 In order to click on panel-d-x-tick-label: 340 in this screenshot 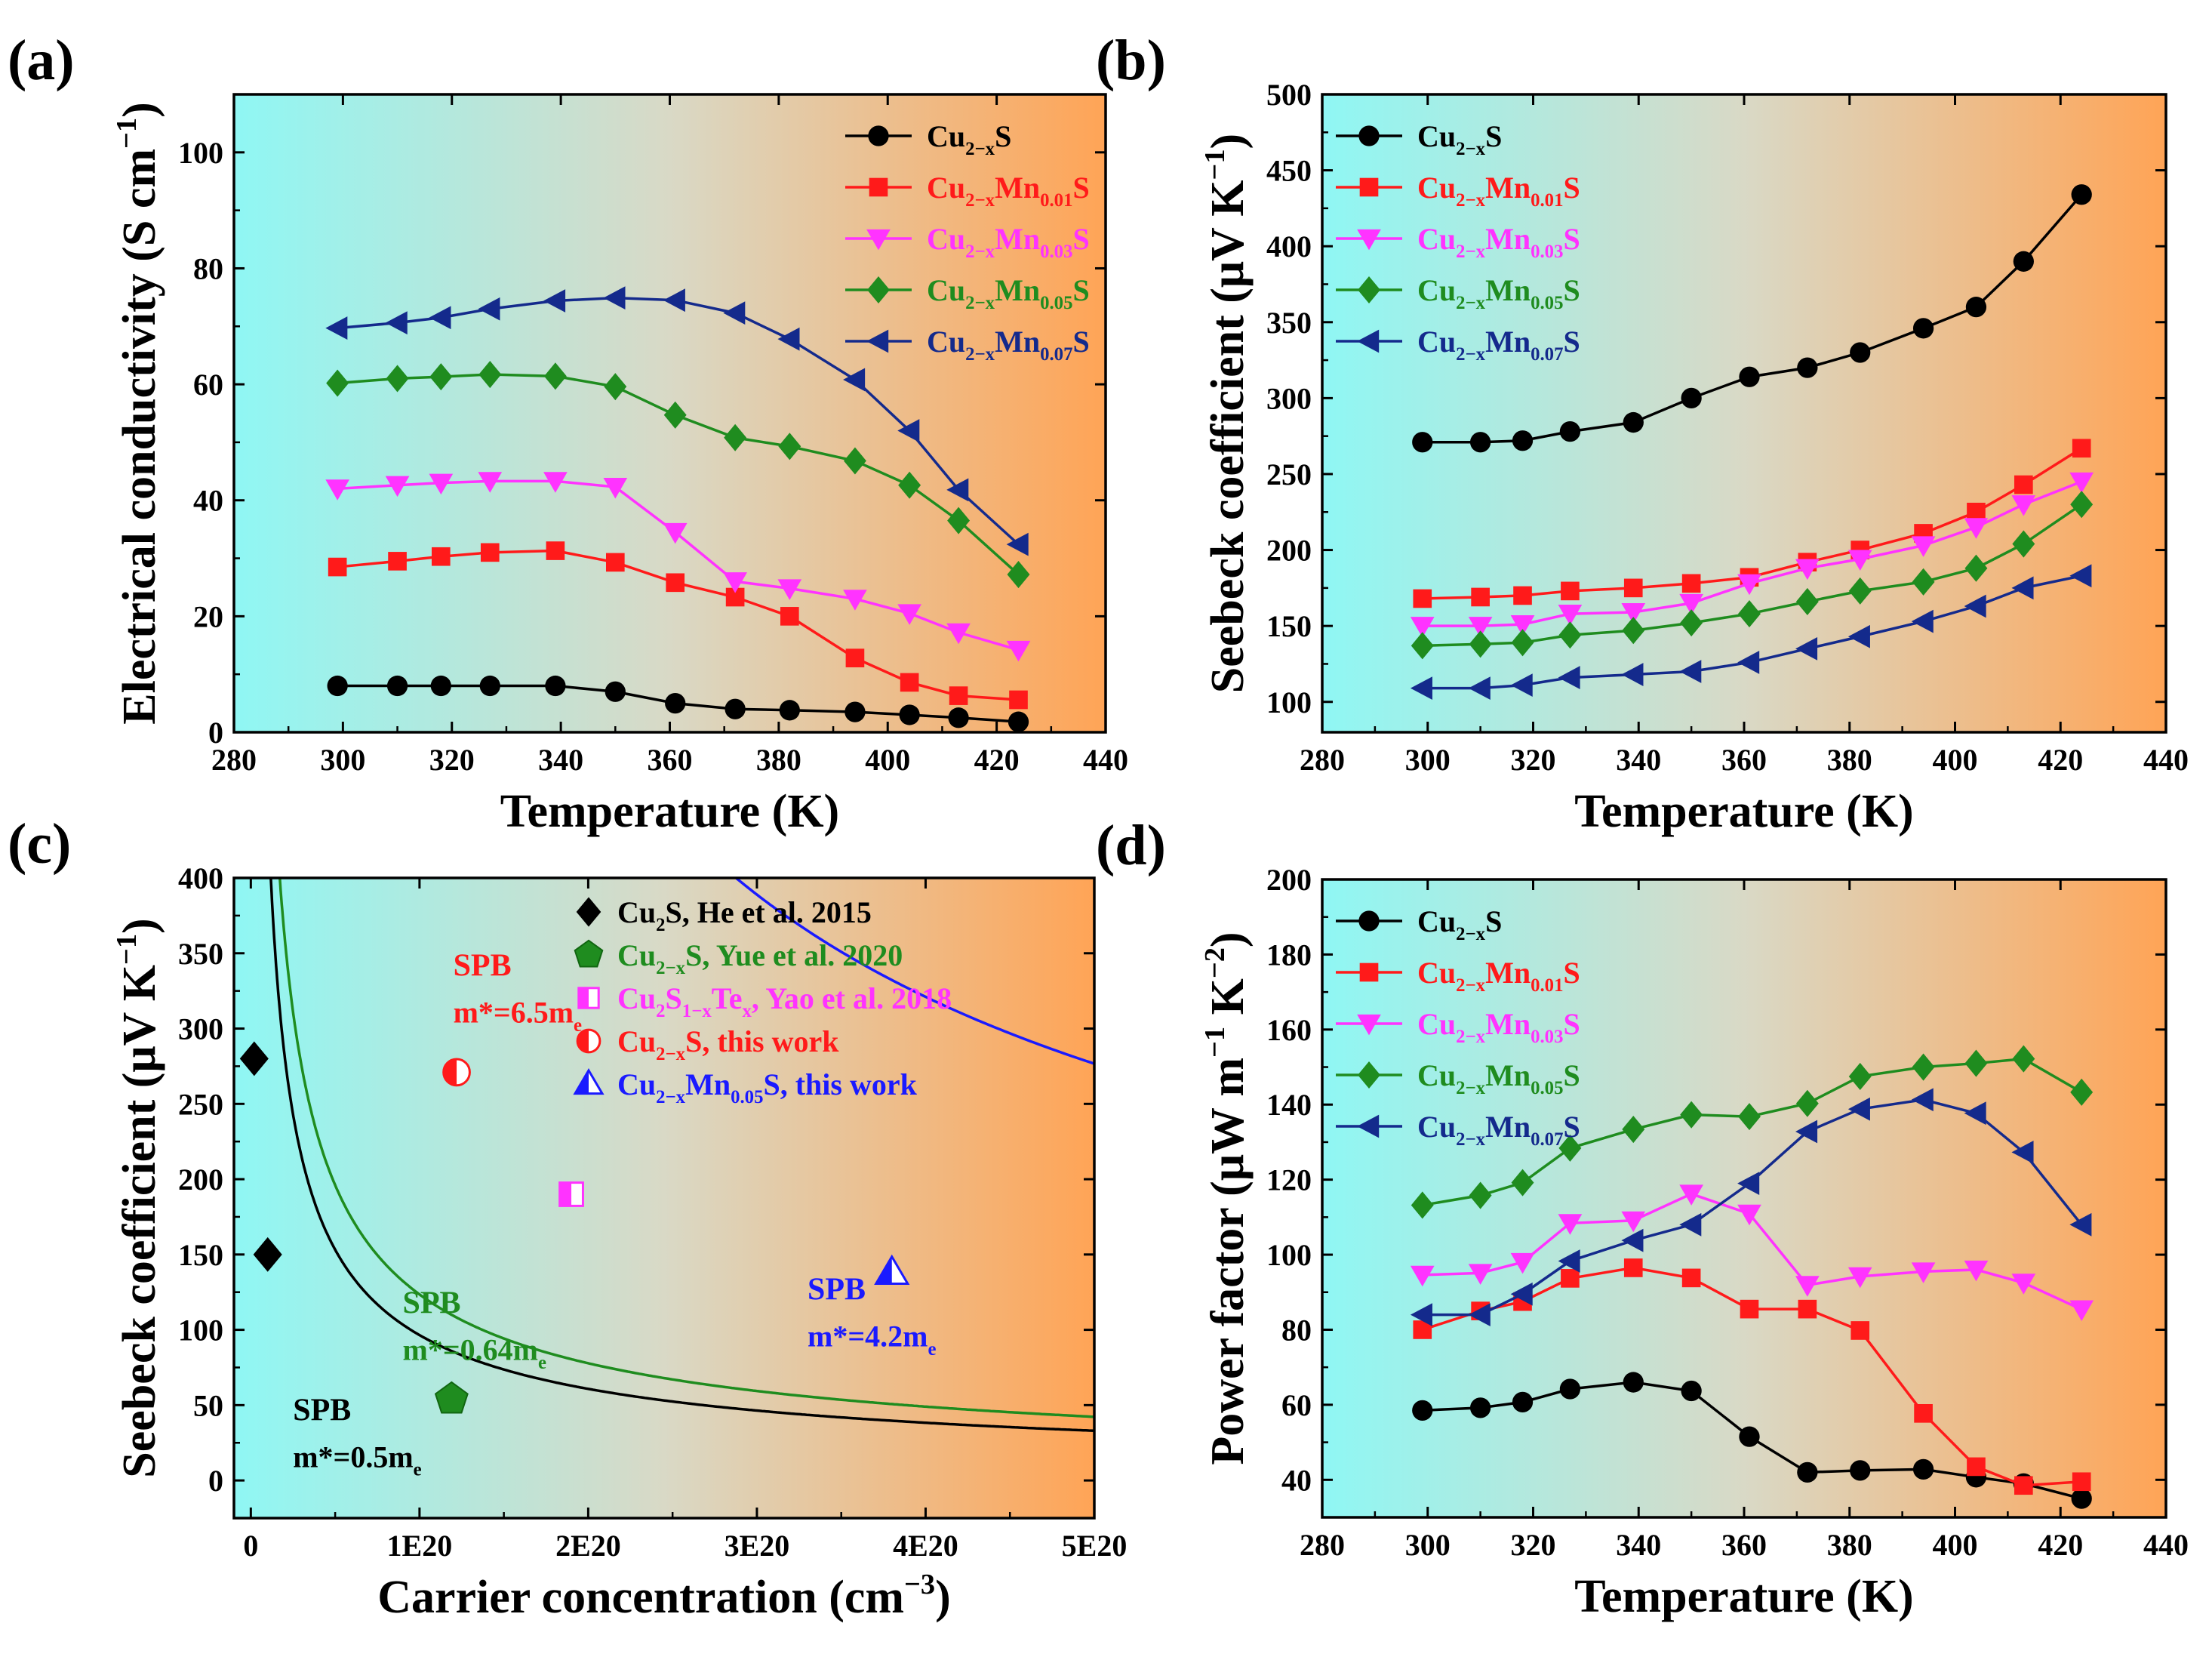, I will do `click(1638, 1545)`.